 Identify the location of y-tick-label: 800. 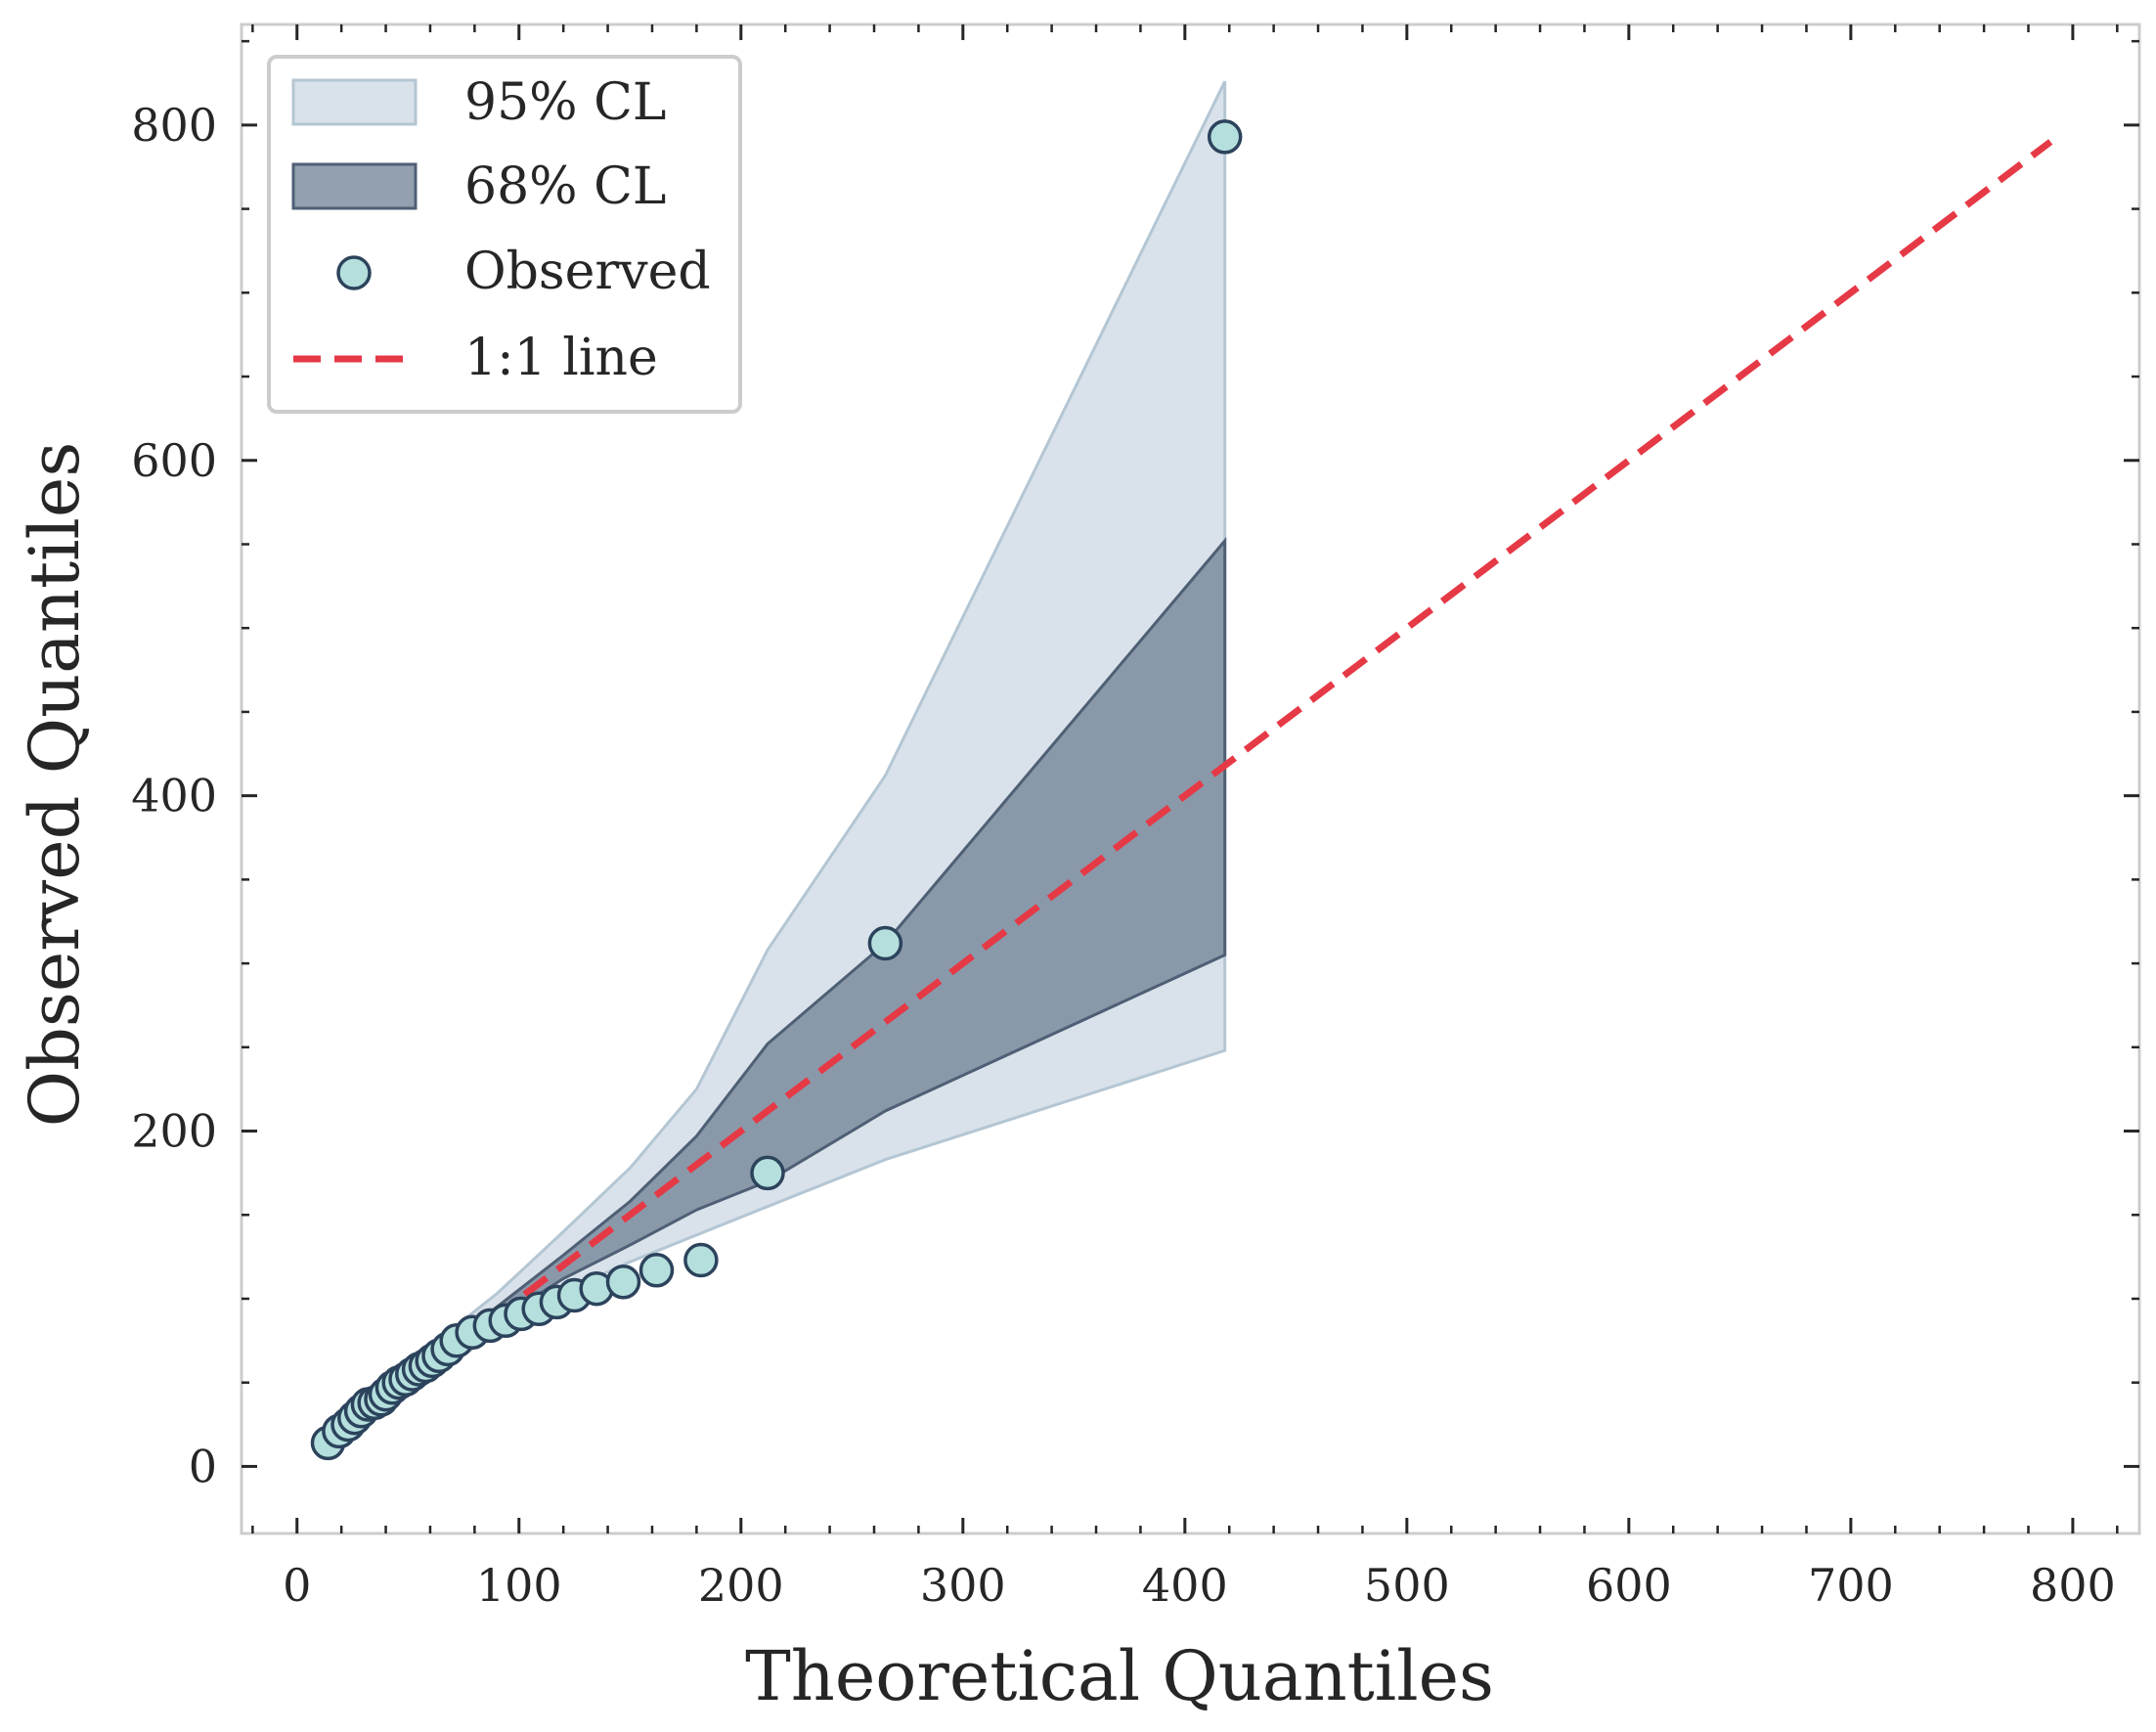
(174, 125).